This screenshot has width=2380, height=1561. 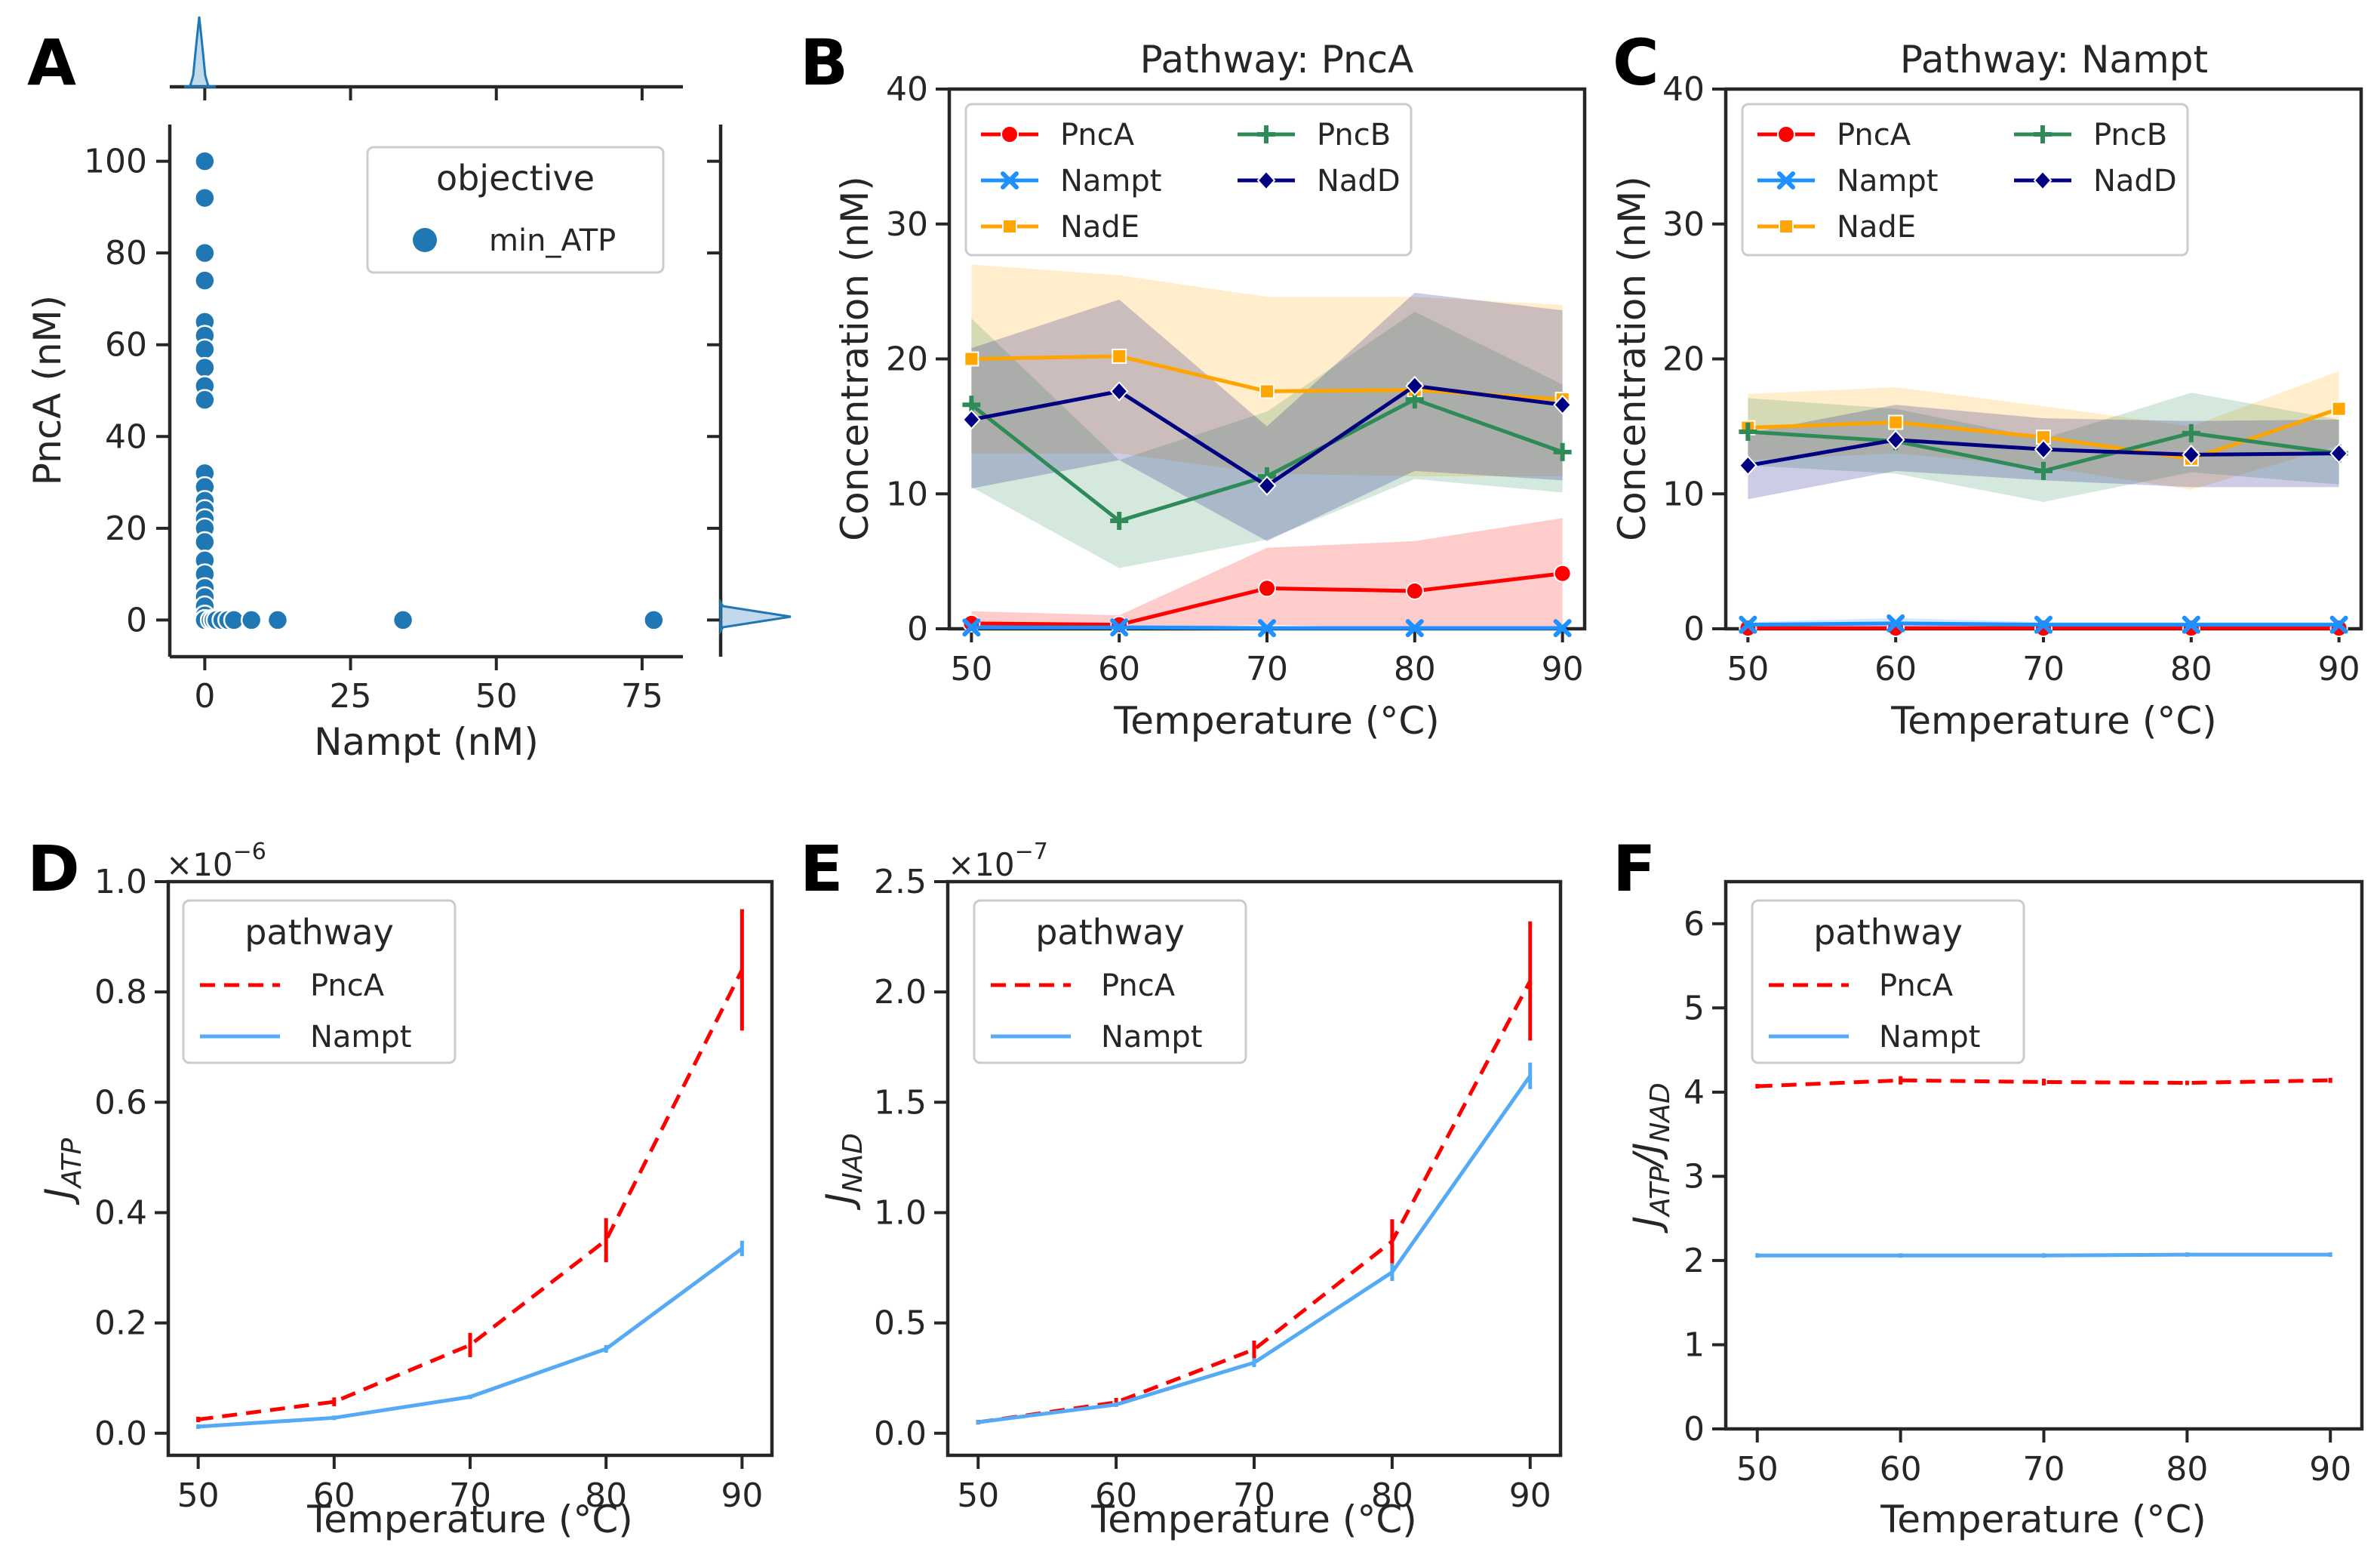 What do you see at coordinates (1119, 356) in the screenshot?
I see `data-point-nade` at bounding box center [1119, 356].